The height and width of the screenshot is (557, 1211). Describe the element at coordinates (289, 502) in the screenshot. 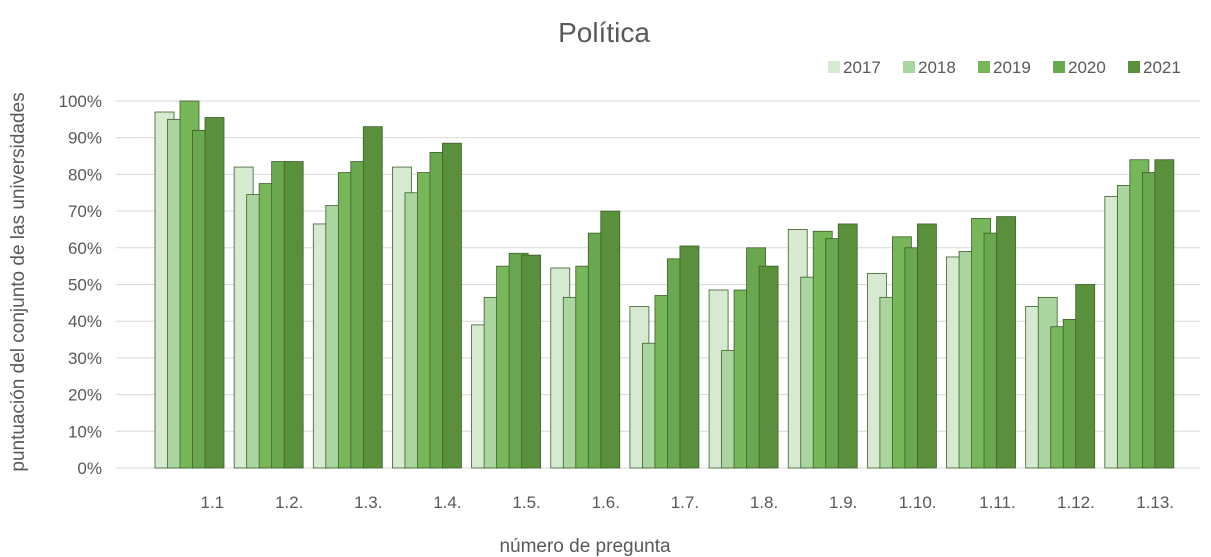

I see `x-tick-label: 1.2.` at that location.